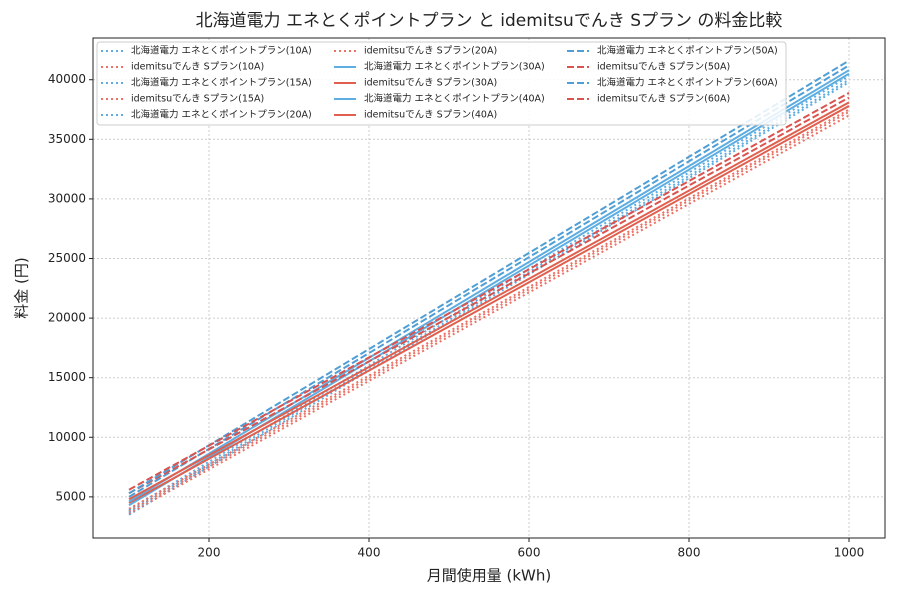  Describe the element at coordinates (67, 318) in the screenshot. I see `y-tick-label: 20000` at that location.